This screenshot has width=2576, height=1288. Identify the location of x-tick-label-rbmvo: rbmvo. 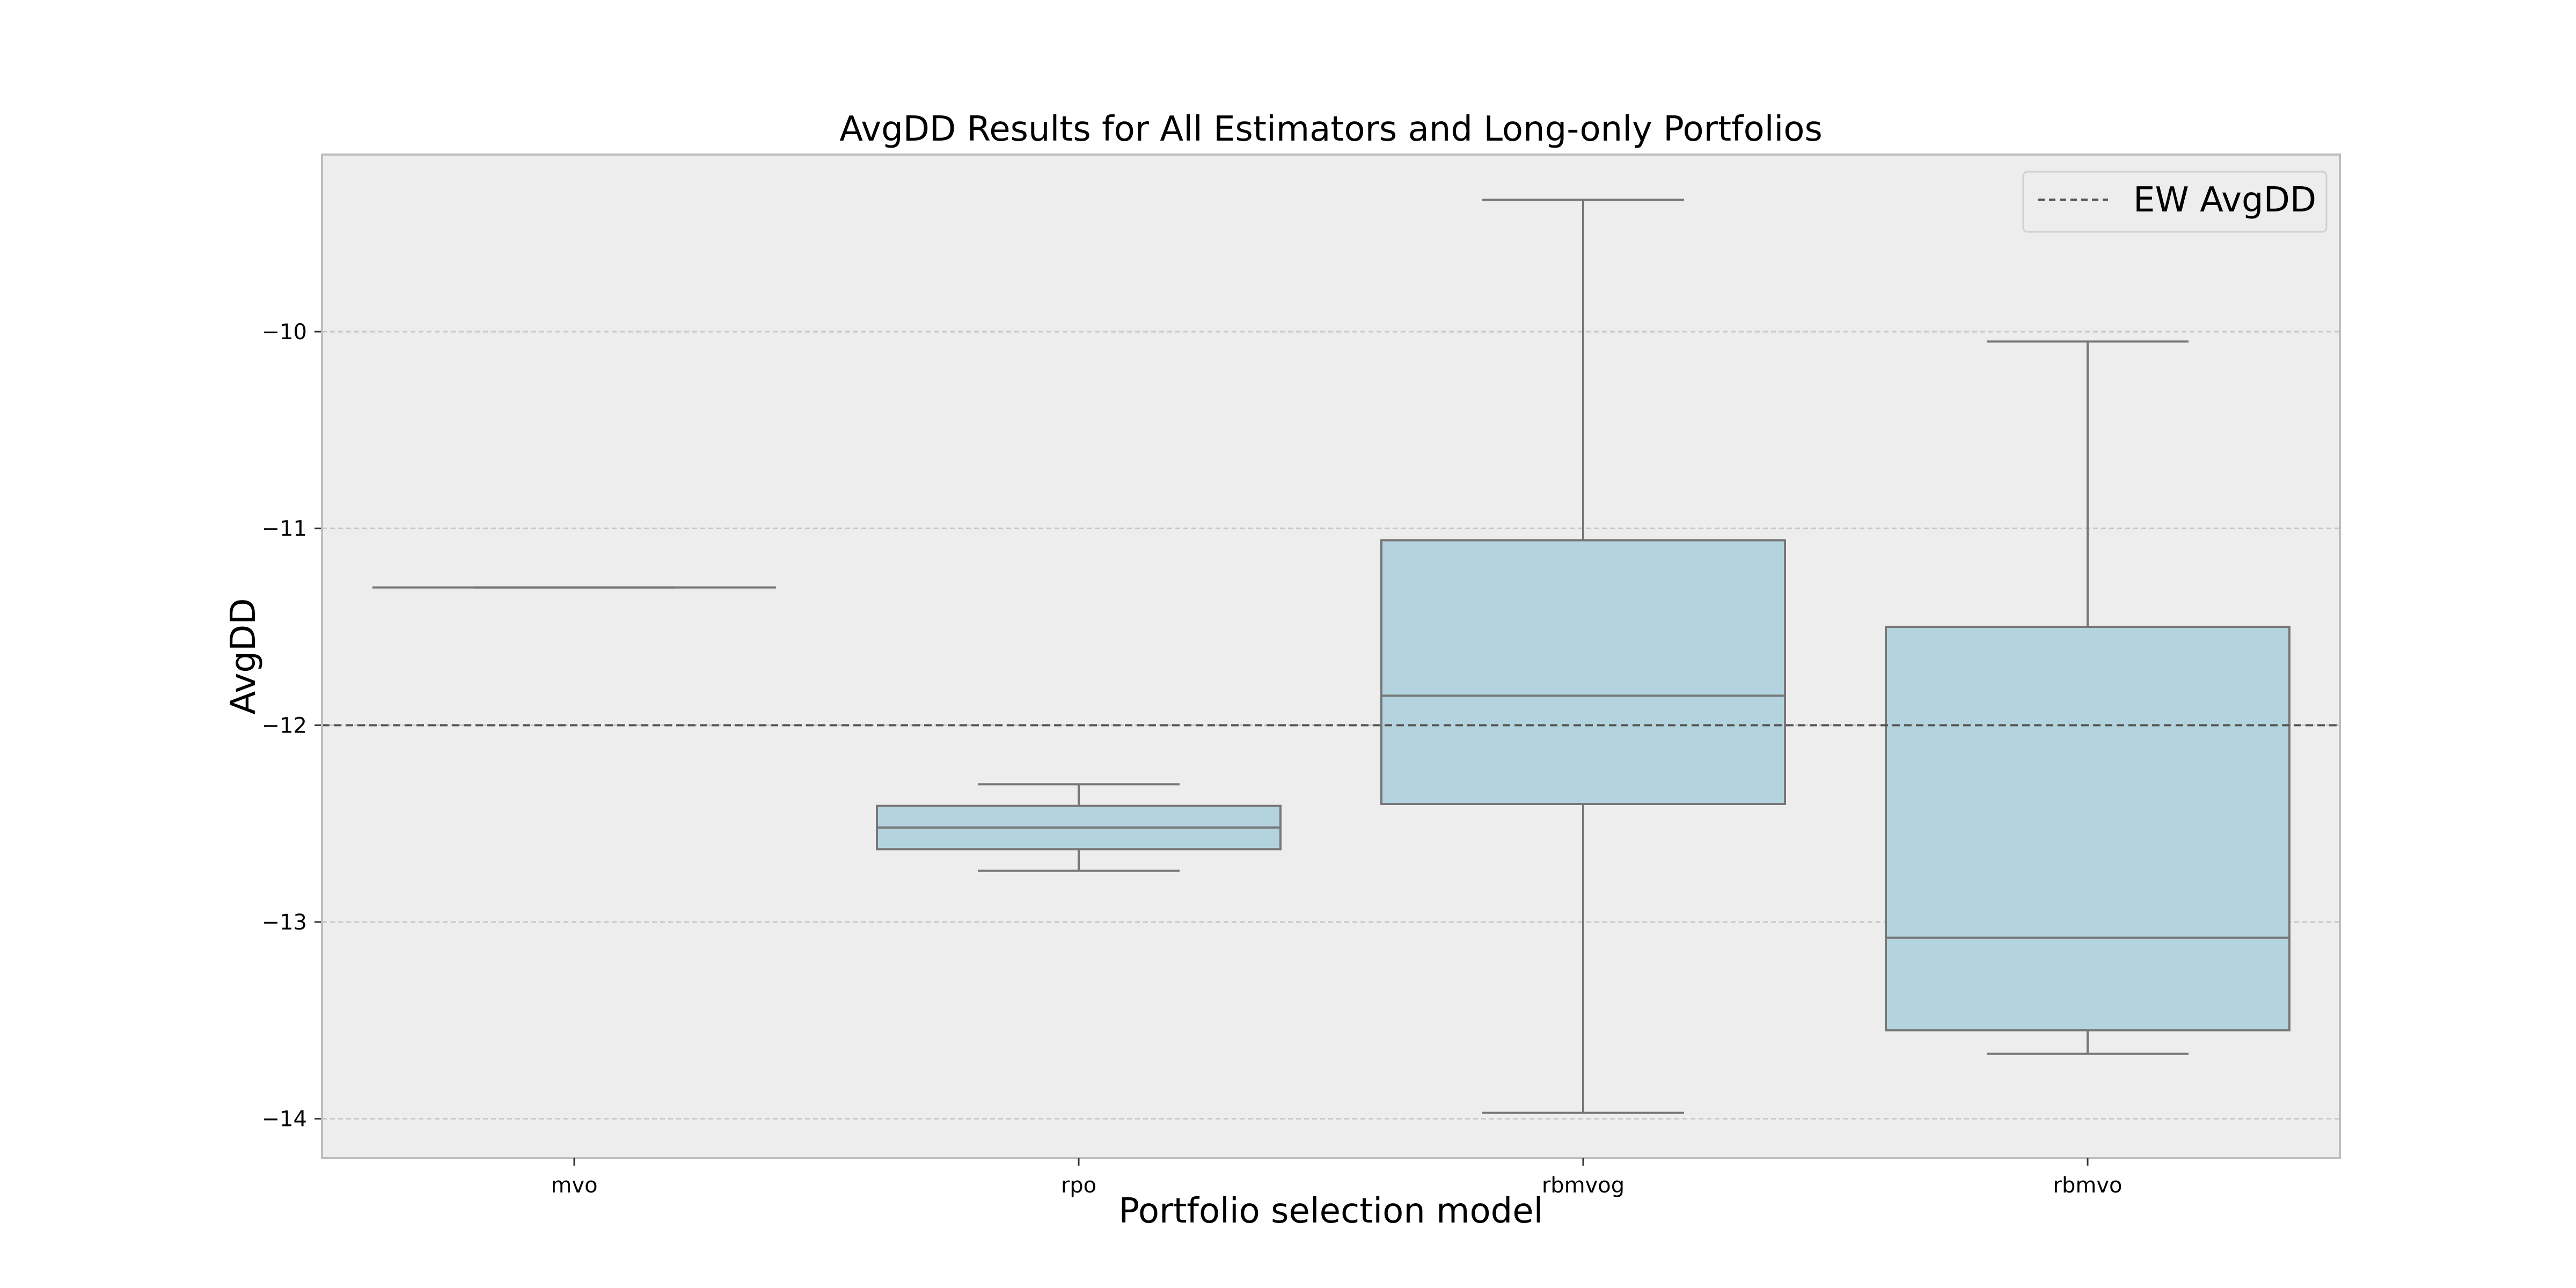
(2088, 1185).